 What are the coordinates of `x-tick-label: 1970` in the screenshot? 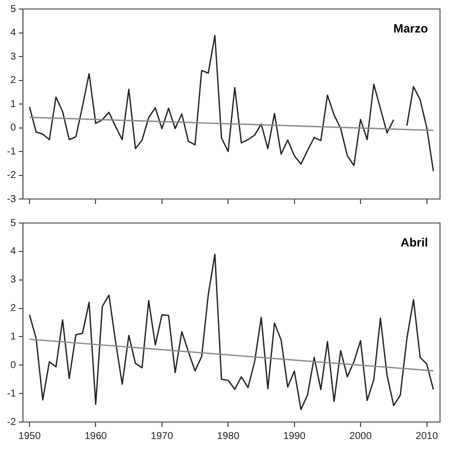 It's located at (162, 436).